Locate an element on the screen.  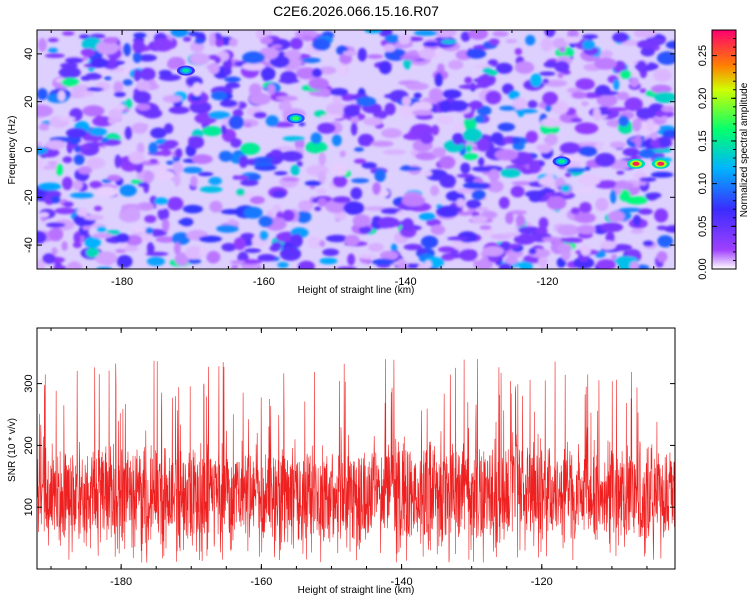
top-x-tick-label: -180 is located at coordinates (122, 282).